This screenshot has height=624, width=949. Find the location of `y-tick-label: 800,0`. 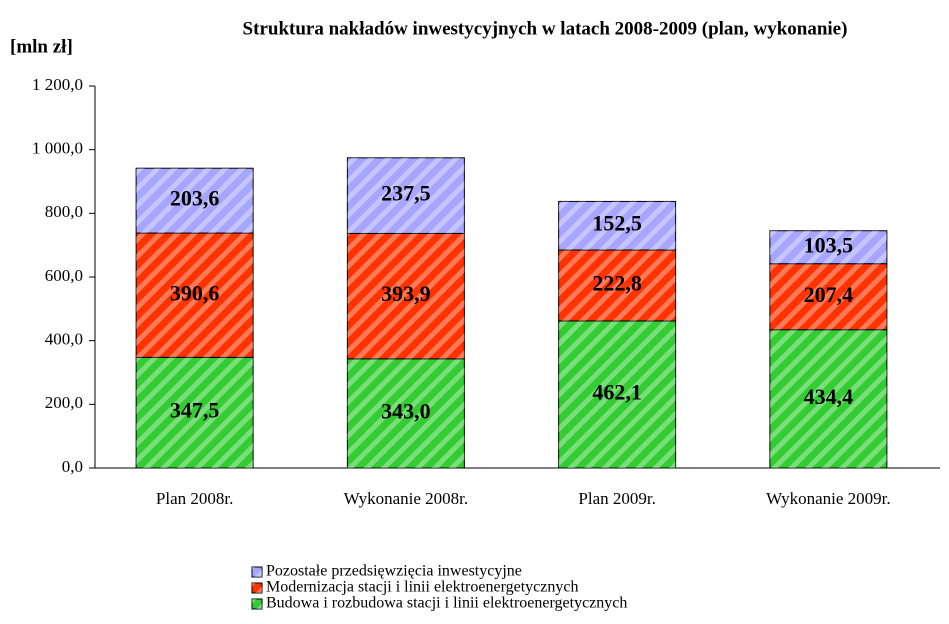

y-tick-label: 800,0 is located at coordinates (64, 211).